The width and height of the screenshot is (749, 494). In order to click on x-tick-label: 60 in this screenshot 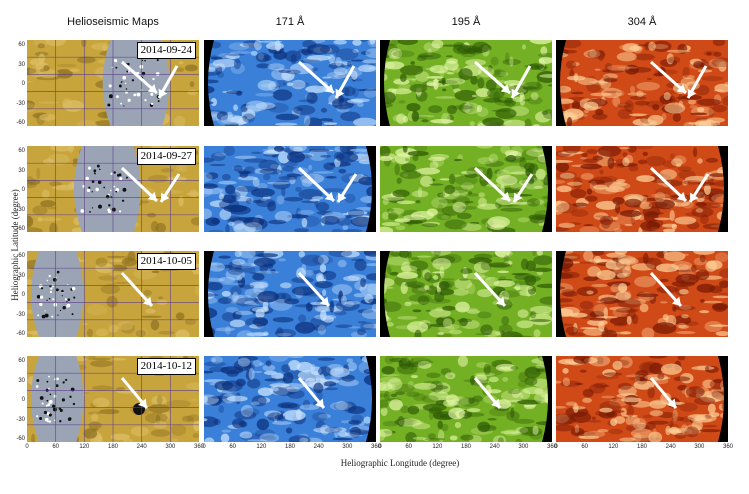, I will do `click(584, 447)`.